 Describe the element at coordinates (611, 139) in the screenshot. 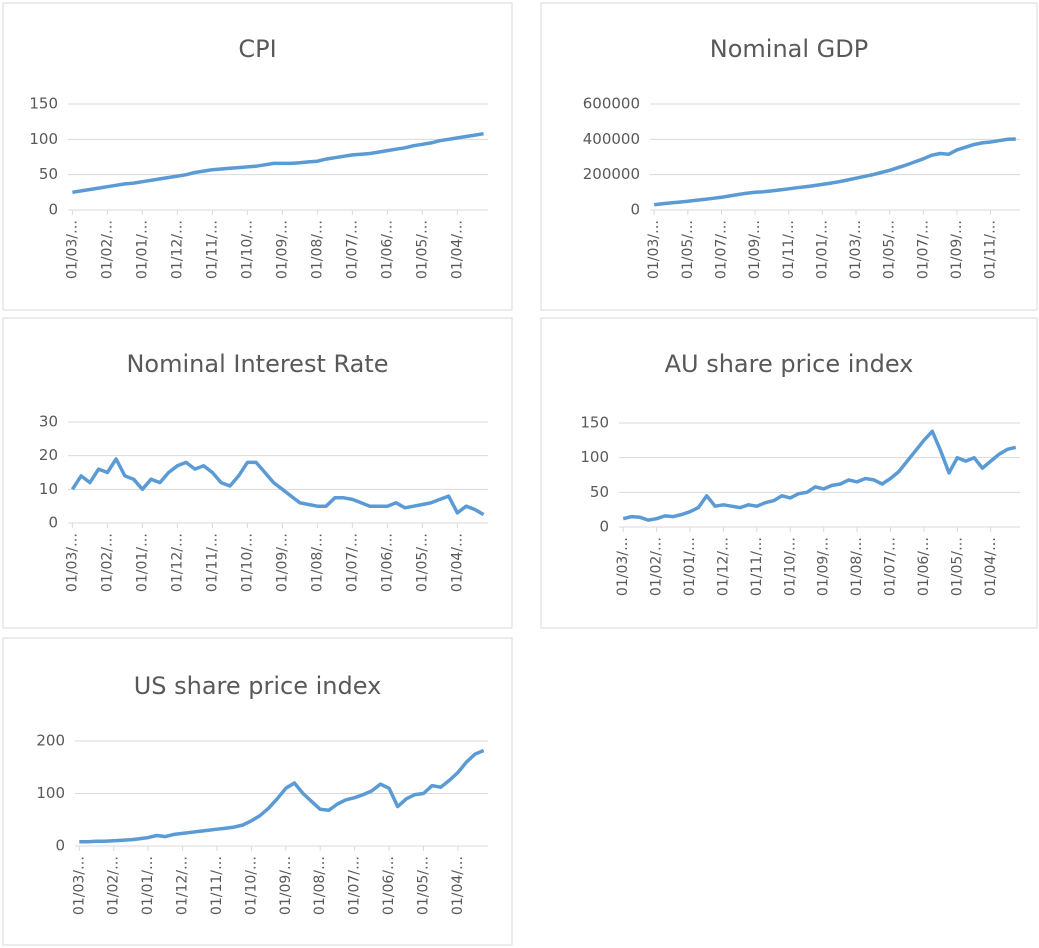

I see `y-tick-label: 400000` at that location.